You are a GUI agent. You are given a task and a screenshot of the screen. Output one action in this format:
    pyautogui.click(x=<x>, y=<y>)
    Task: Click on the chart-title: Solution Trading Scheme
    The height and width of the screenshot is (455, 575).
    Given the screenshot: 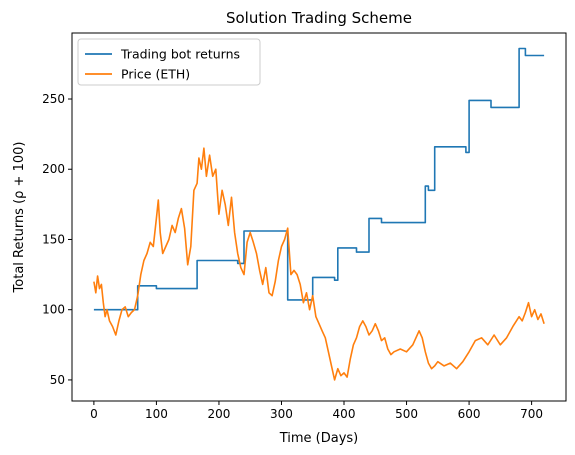 What is the action you would take?
    pyautogui.click(x=319, y=18)
    